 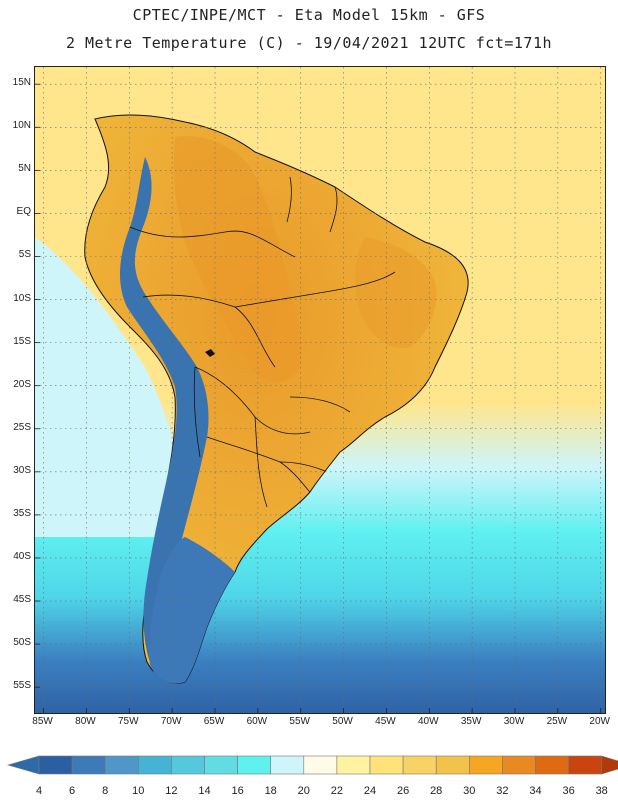 What do you see at coordinates (22, 384) in the screenshot?
I see `lat-label: 20S` at bounding box center [22, 384].